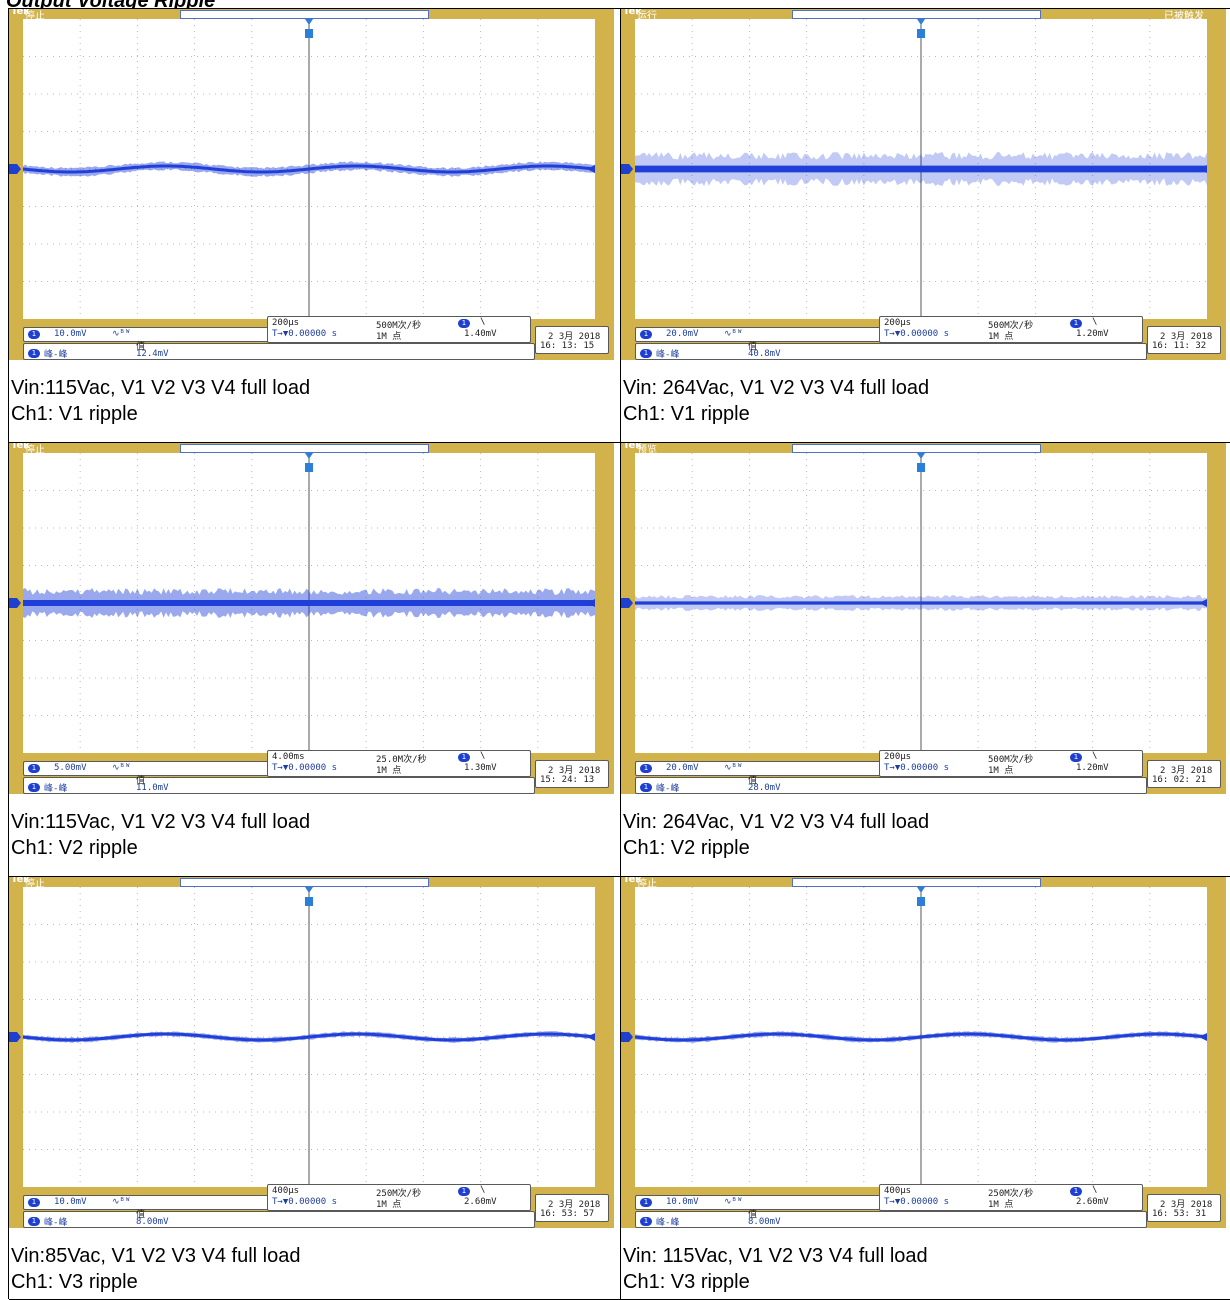 This screenshot has width=1230, height=1300. I want to click on datetime-box: 2 3月 2018 16: 02: 21, so click(1184, 774).